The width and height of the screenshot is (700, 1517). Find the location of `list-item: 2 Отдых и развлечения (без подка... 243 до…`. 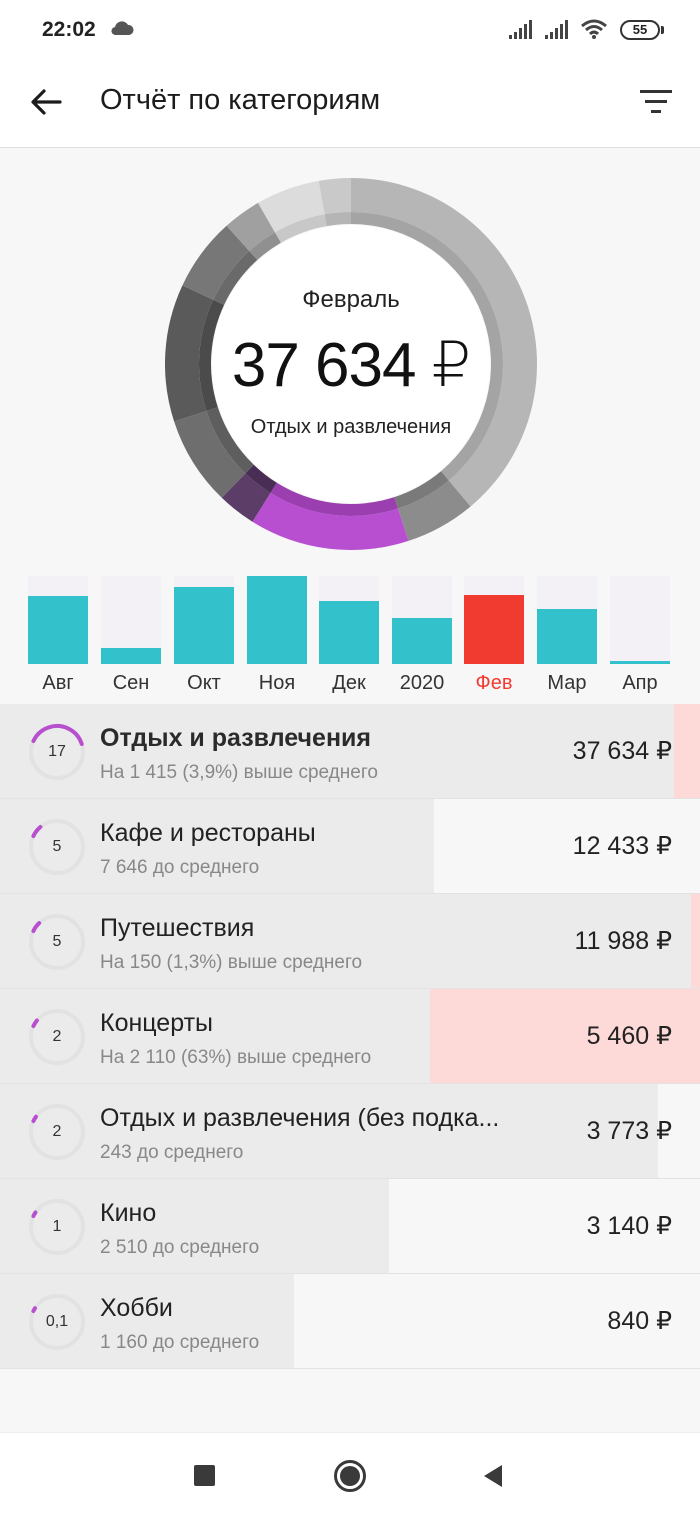

list-item: 2 Отдых и развлечения (без подка... 243 до… is located at coordinates (350, 1131).